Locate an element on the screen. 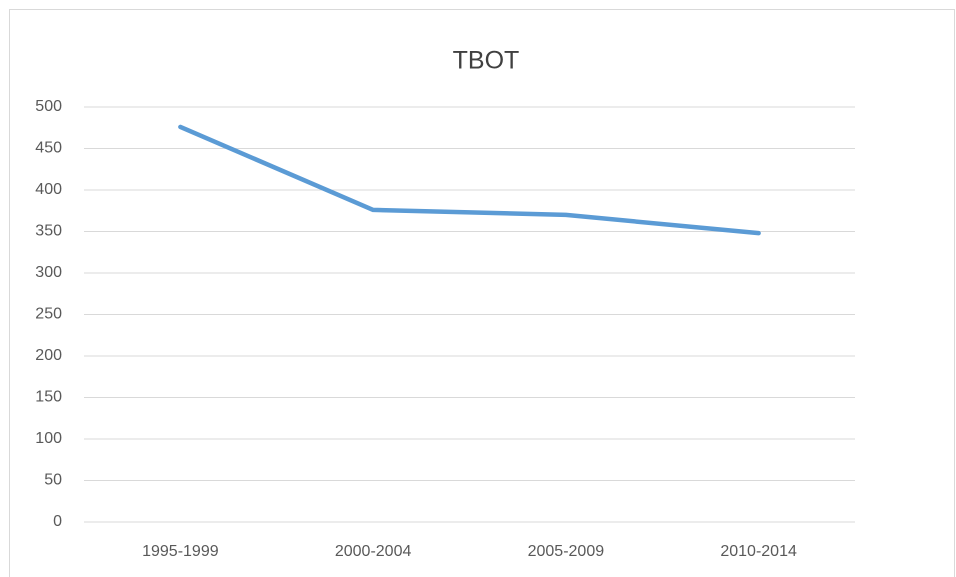 The height and width of the screenshot is (577, 956). x-tick-label: 2010-2014 is located at coordinates (758, 551).